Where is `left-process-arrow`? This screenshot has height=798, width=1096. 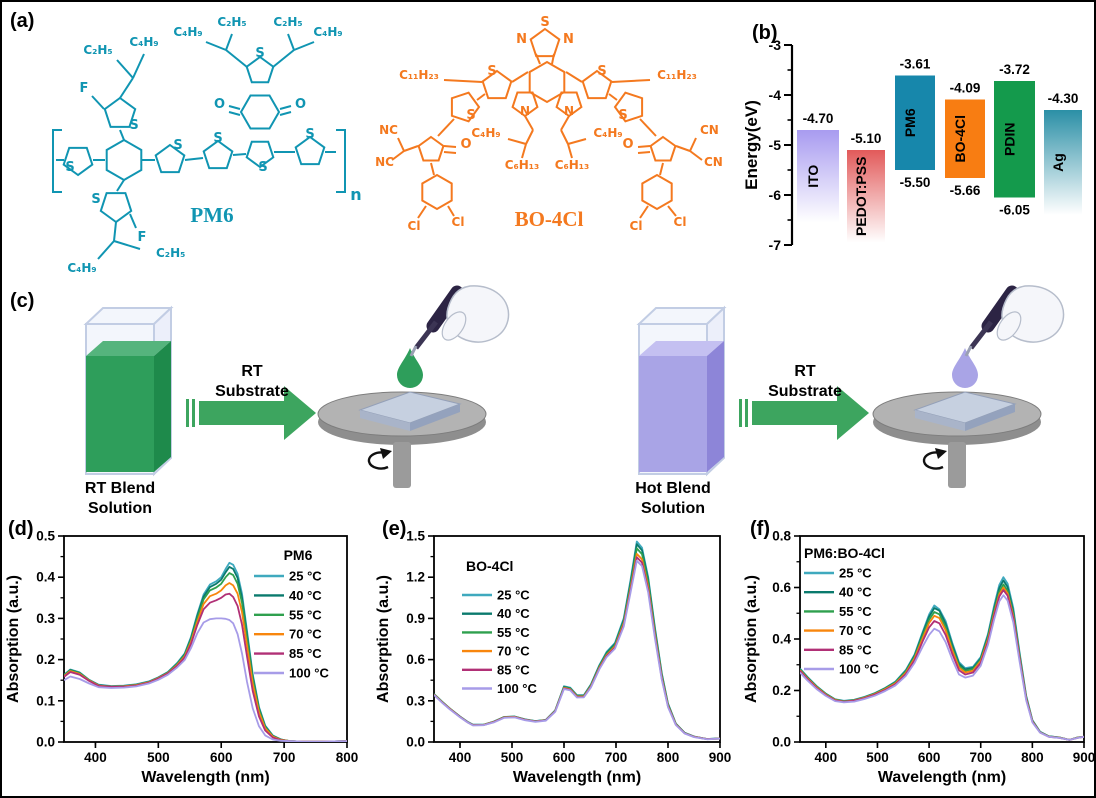 left-process-arrow is located at coordinates (251, 413).